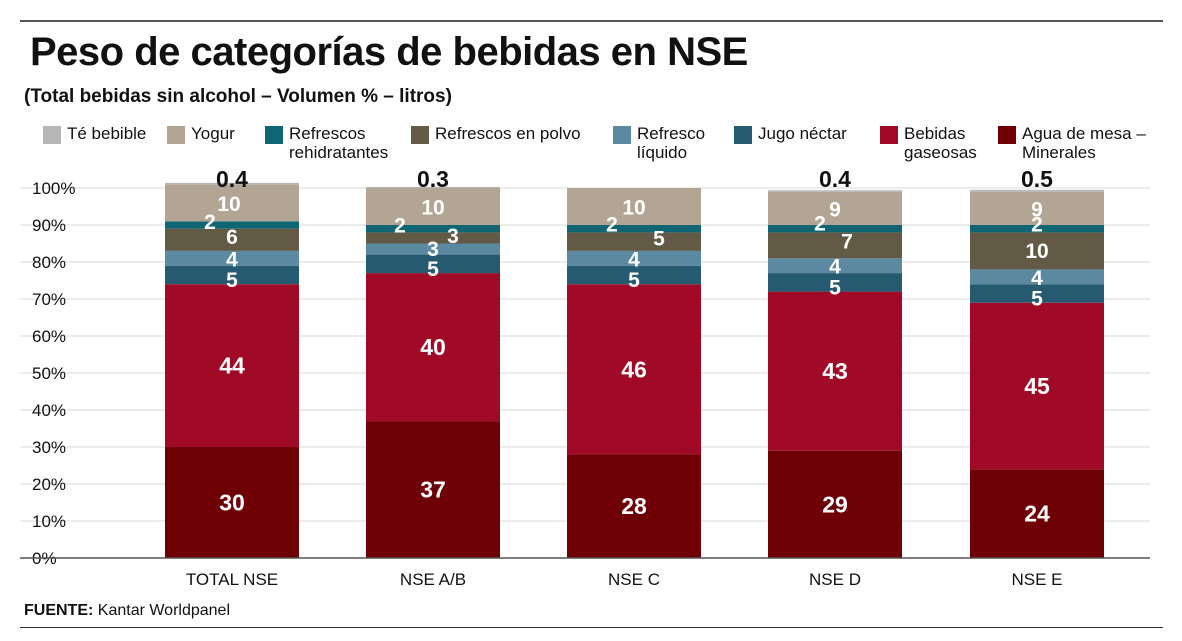 This screenshot has width=1182, height=641. What do you see at coordinates (232, 579) in the screenshot?
I see `x-tick-label: TOTAL NSE` at bounding box center [232, 579].